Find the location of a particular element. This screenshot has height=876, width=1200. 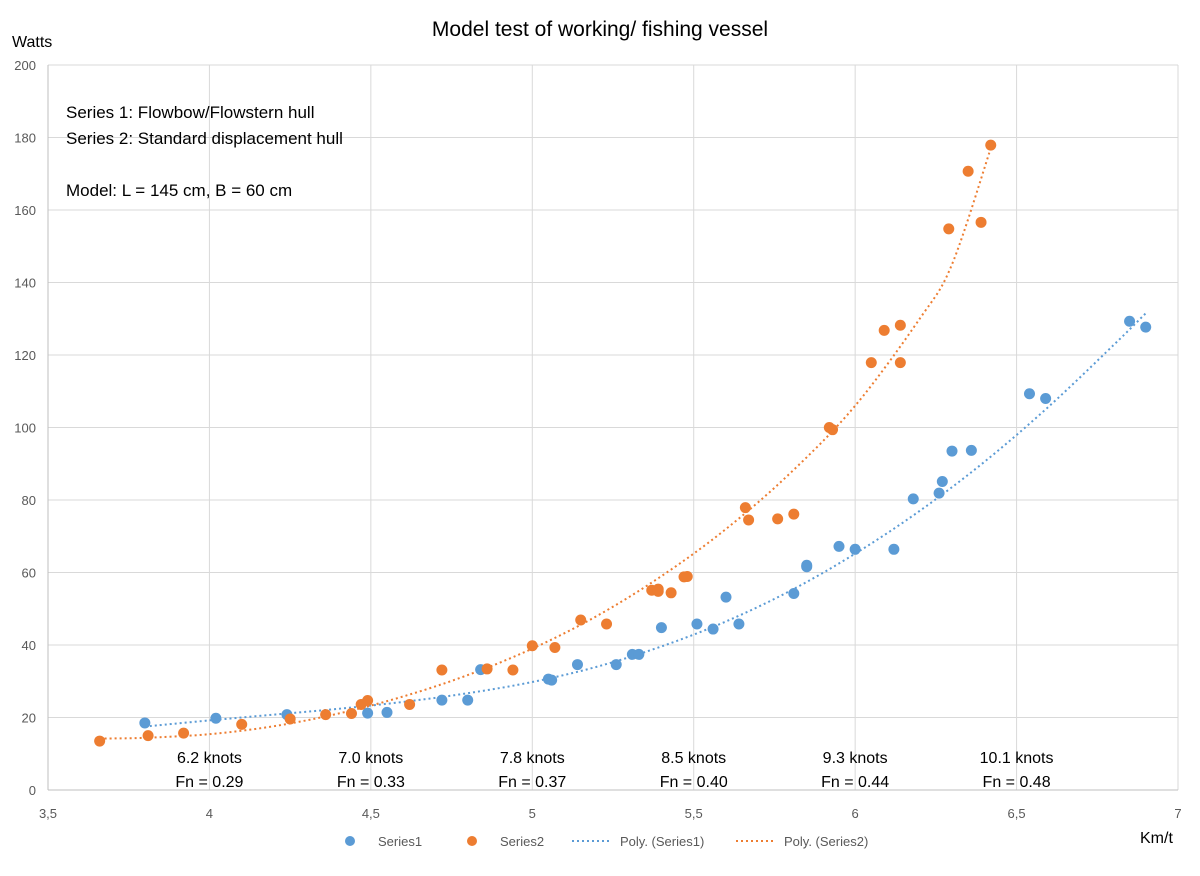

legend-item: Series1 is located at coordinates (383, 841).